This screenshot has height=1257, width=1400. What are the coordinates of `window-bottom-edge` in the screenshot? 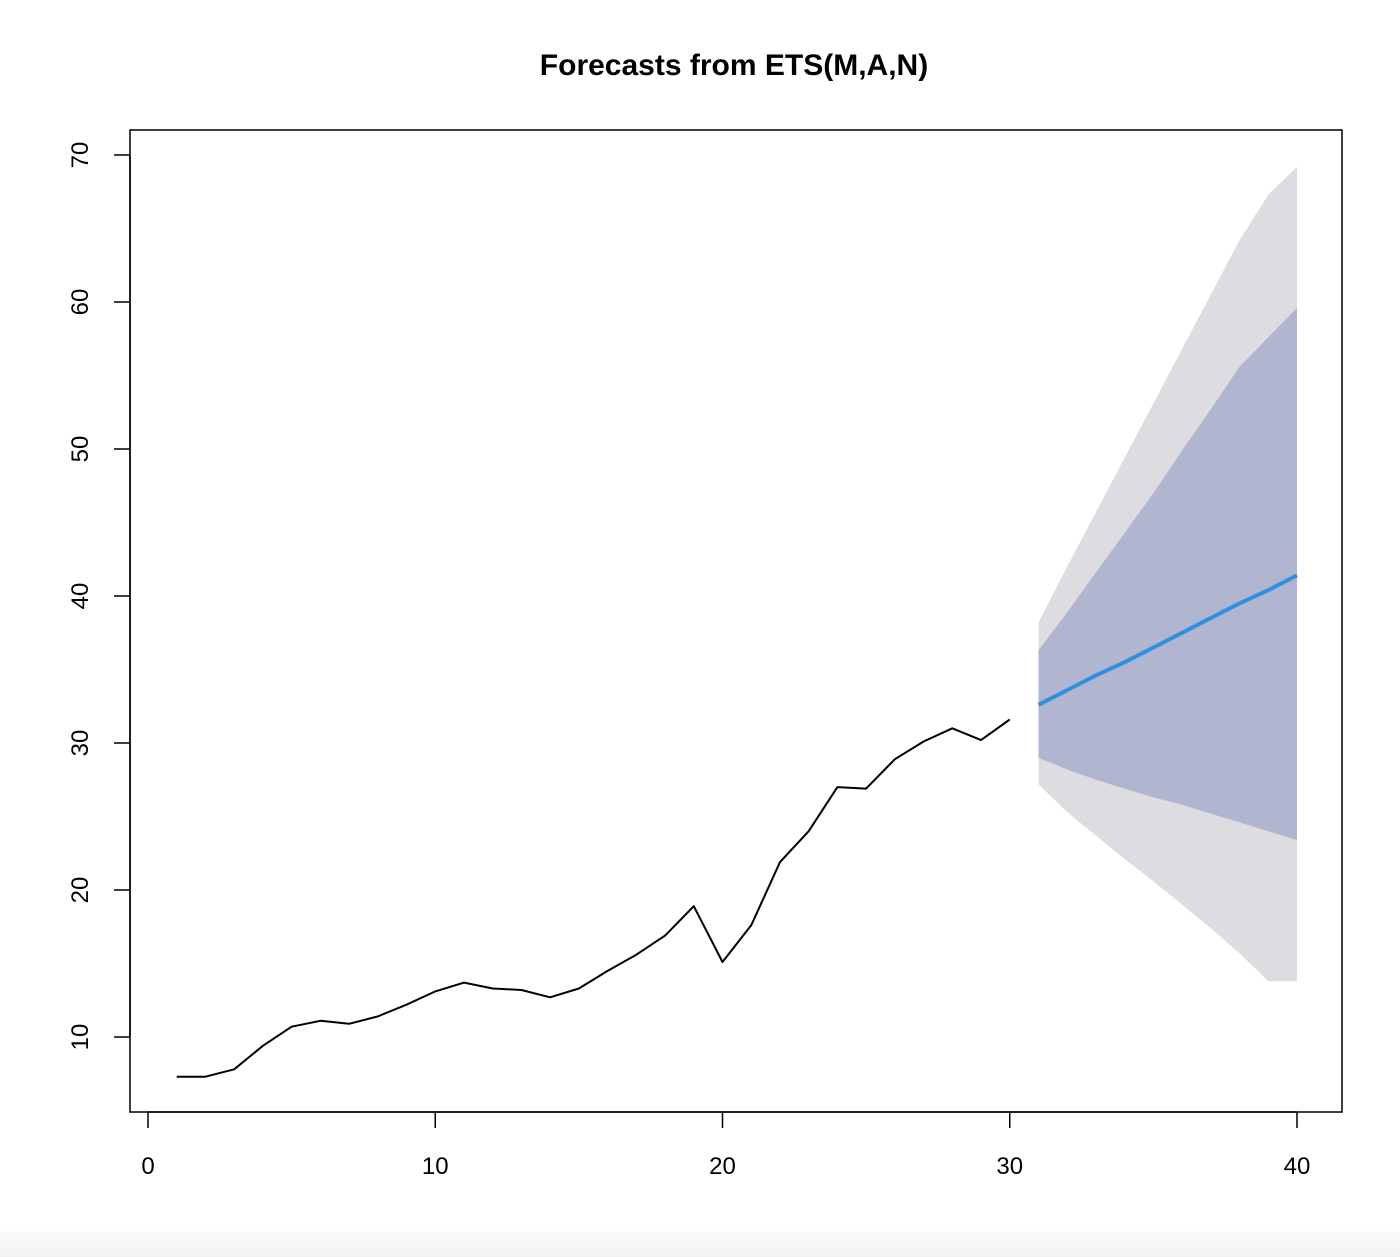 It's located at (700, 1239).